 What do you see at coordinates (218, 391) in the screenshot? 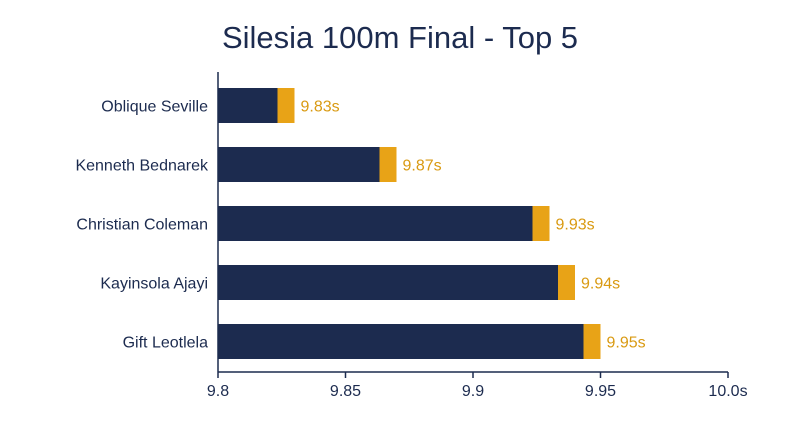
I see `x-tick-label: 9.8` at bounding box center [218, 391].